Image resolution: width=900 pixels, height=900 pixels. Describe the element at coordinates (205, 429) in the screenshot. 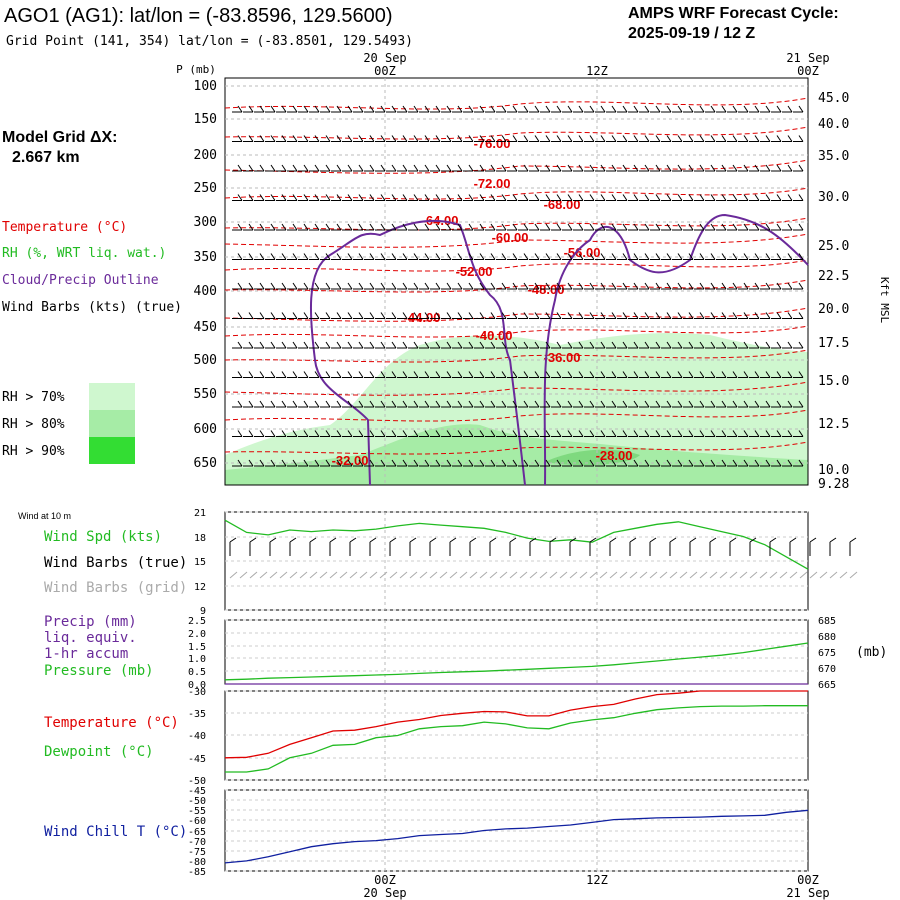

I see `pressure-tick-label: 600` at that location.